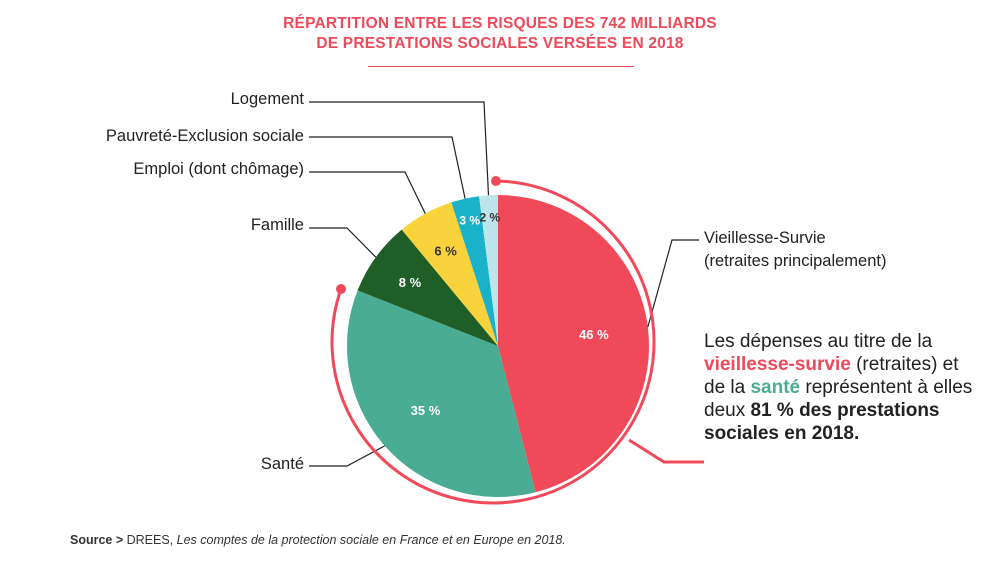 The image size is (1000, 565). I want to click on callout-highlight-vieillesse: vieillesse-survie, so click(777, 364).